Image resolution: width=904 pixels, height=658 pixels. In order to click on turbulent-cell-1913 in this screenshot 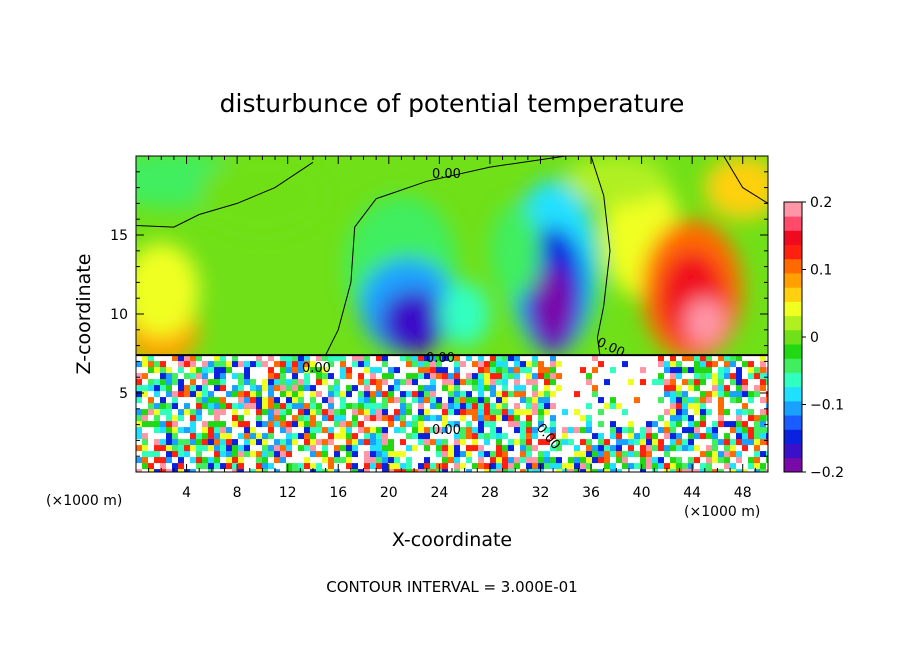, I will do `click(169, 466)`.